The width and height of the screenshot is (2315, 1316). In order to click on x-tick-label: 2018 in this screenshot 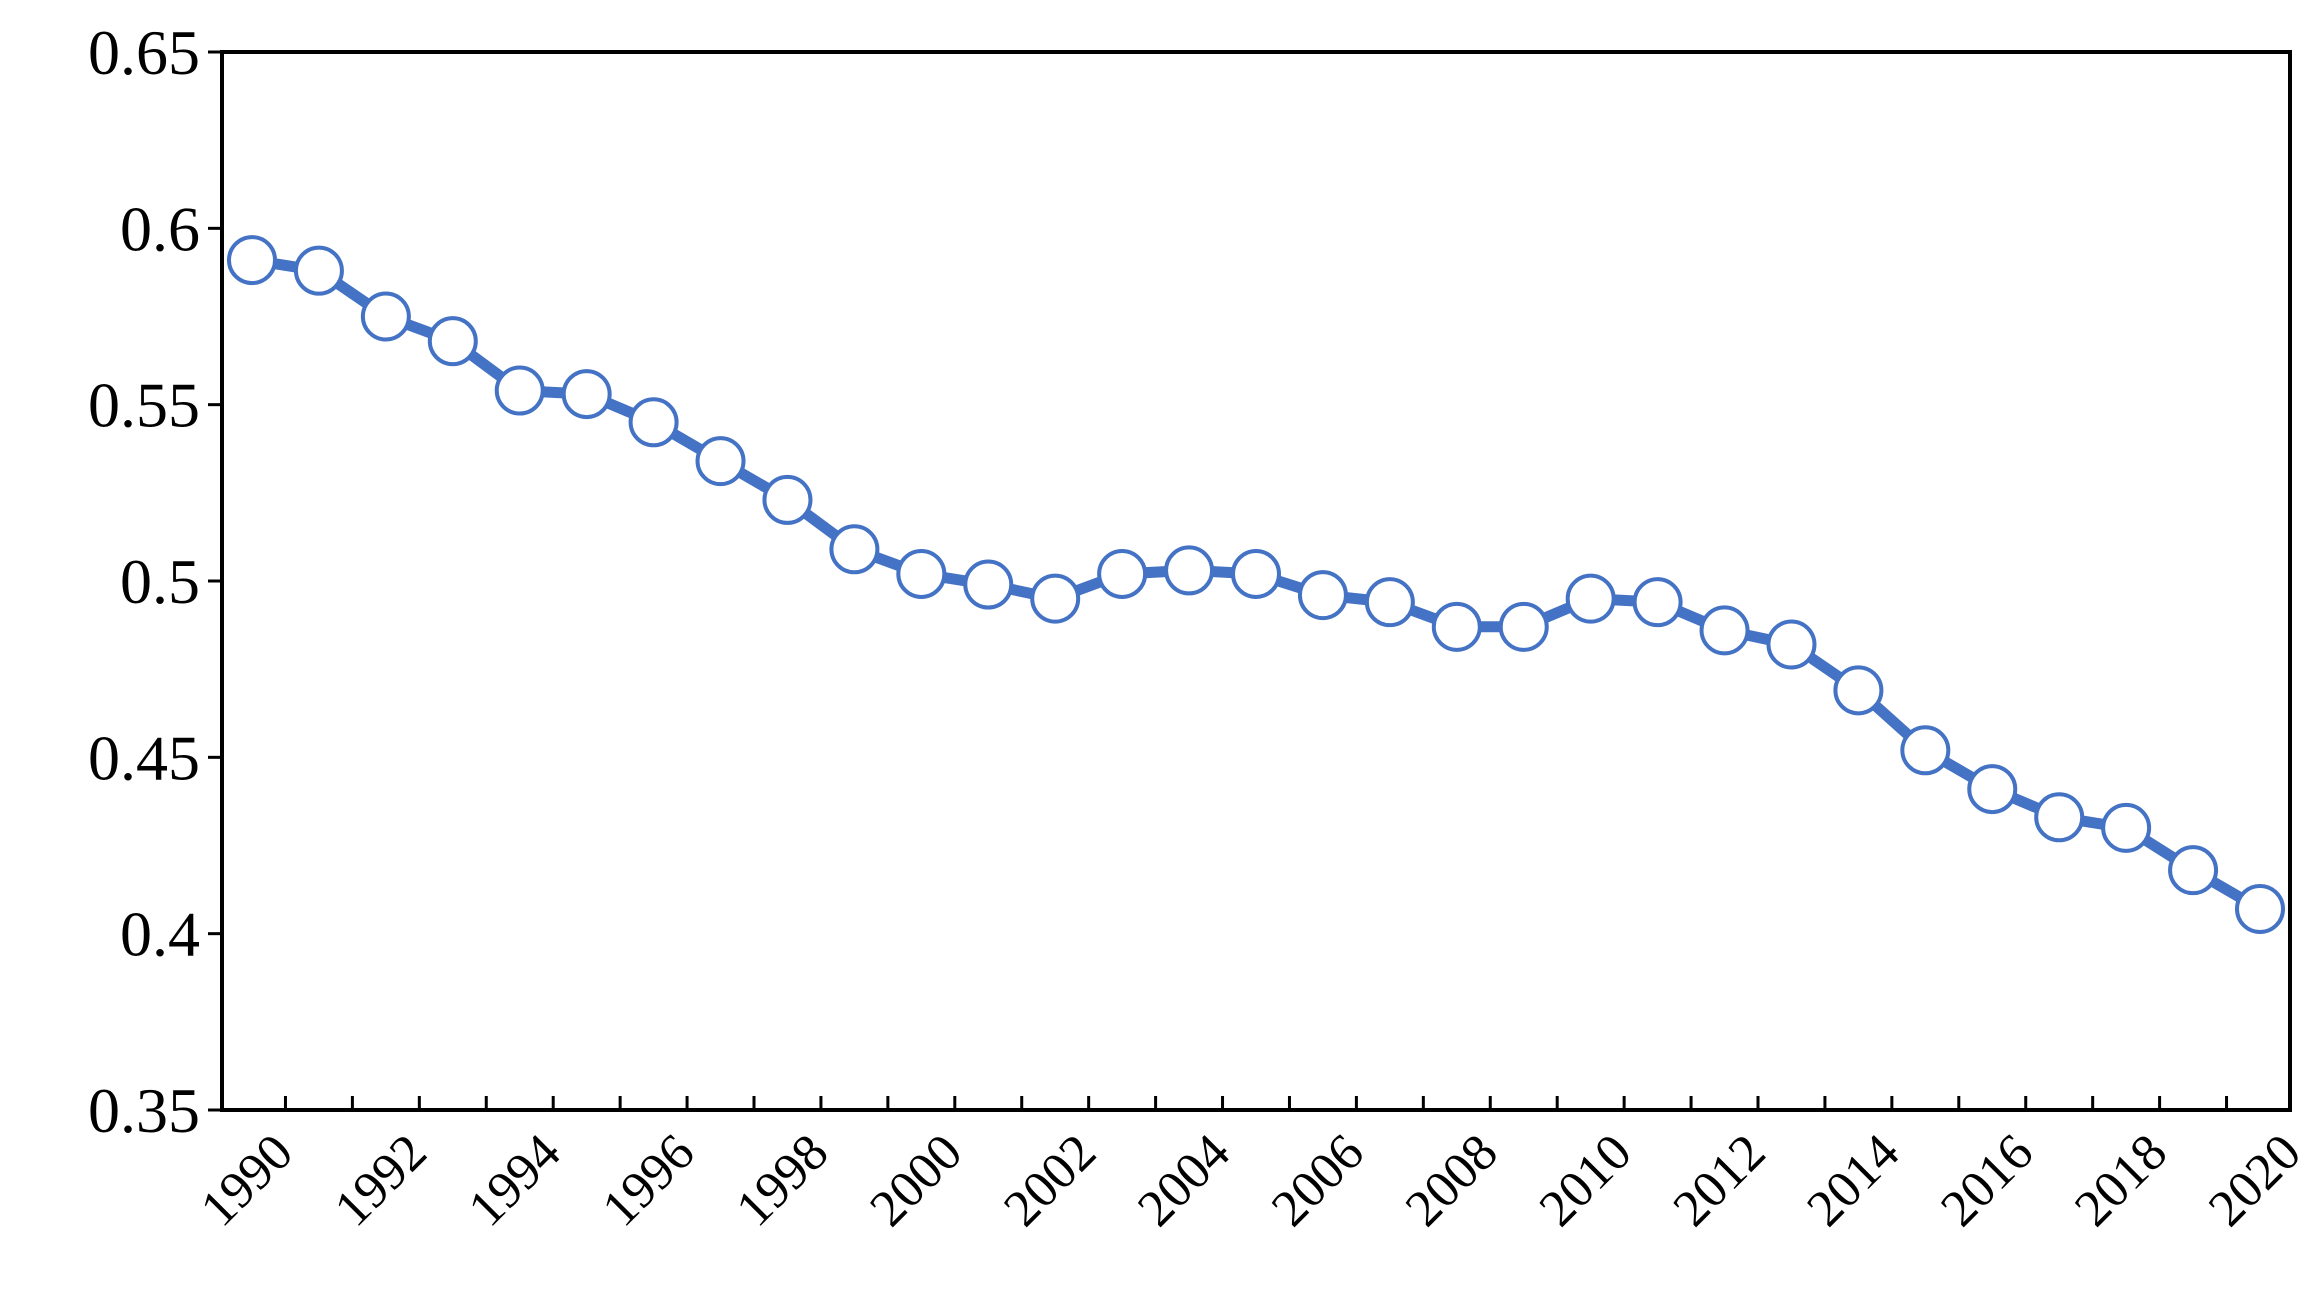, I will do `click(2121, 1181)`.